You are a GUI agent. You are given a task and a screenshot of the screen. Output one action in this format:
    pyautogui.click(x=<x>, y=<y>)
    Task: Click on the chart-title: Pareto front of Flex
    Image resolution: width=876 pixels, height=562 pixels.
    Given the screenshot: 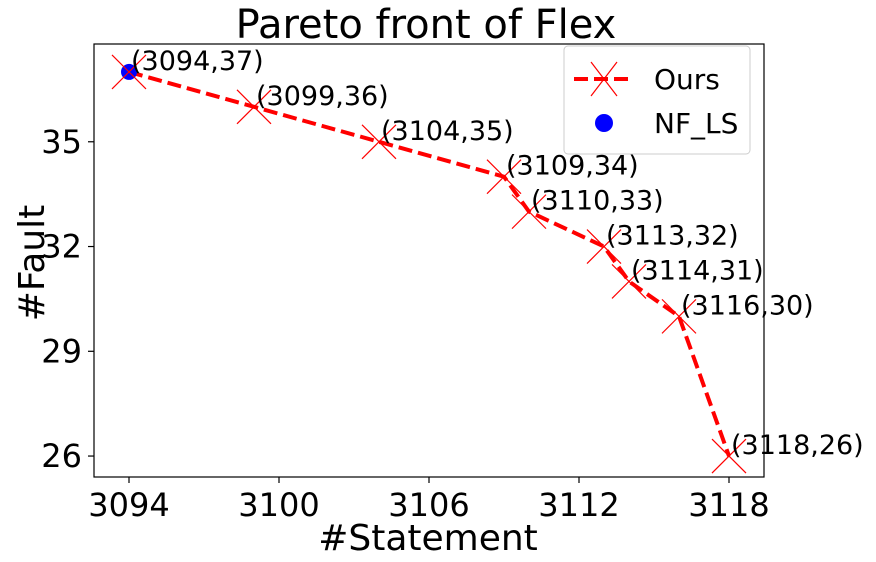 What is the action you would take?
    pyautogui.click(x=426, y=25)
    